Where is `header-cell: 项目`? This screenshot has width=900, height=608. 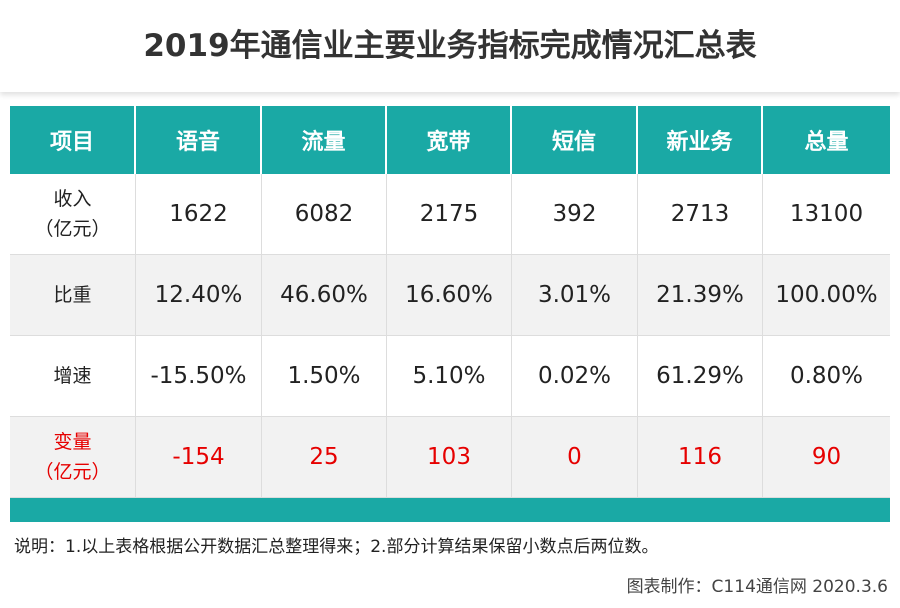
header-cell: 项目 is located at coordinates (73, 140).